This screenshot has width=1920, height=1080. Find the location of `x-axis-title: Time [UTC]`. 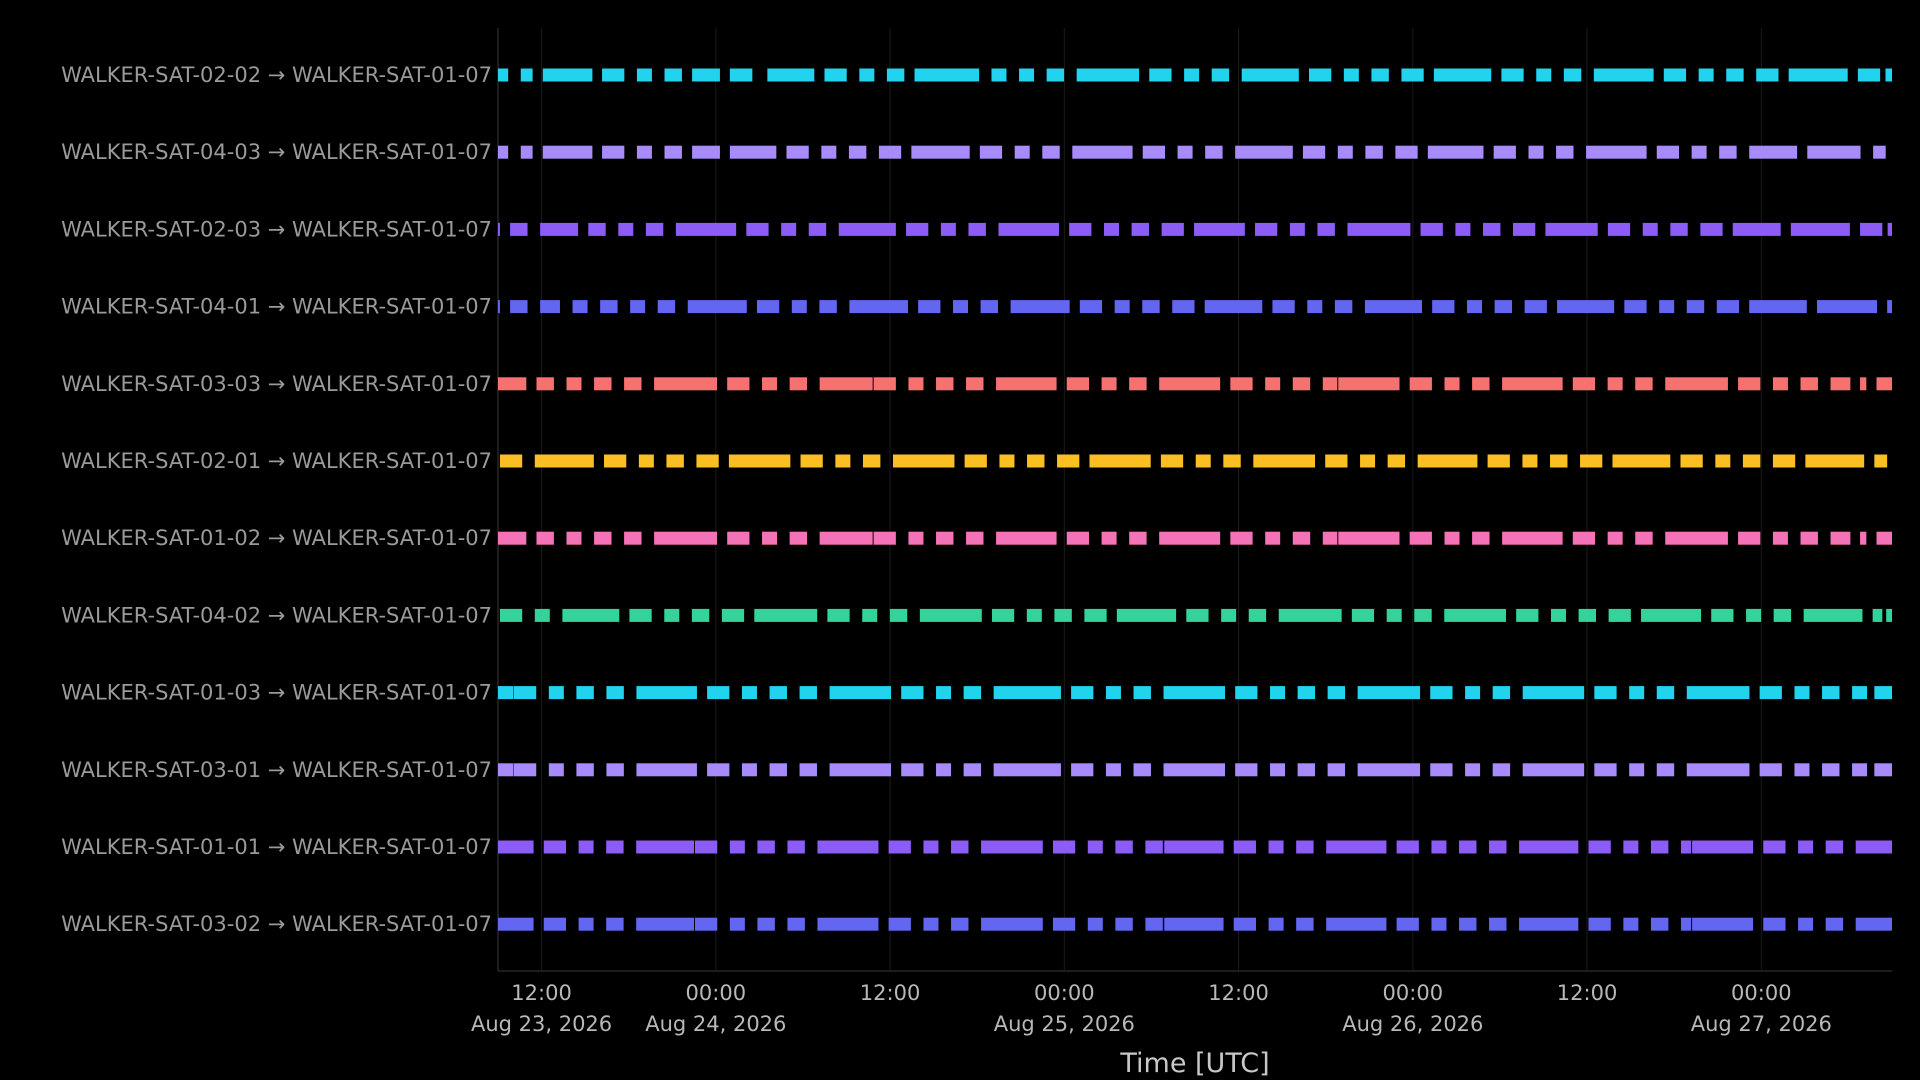

x-axis-title: Time [UTC] is located at coordinates (1194, 1063).